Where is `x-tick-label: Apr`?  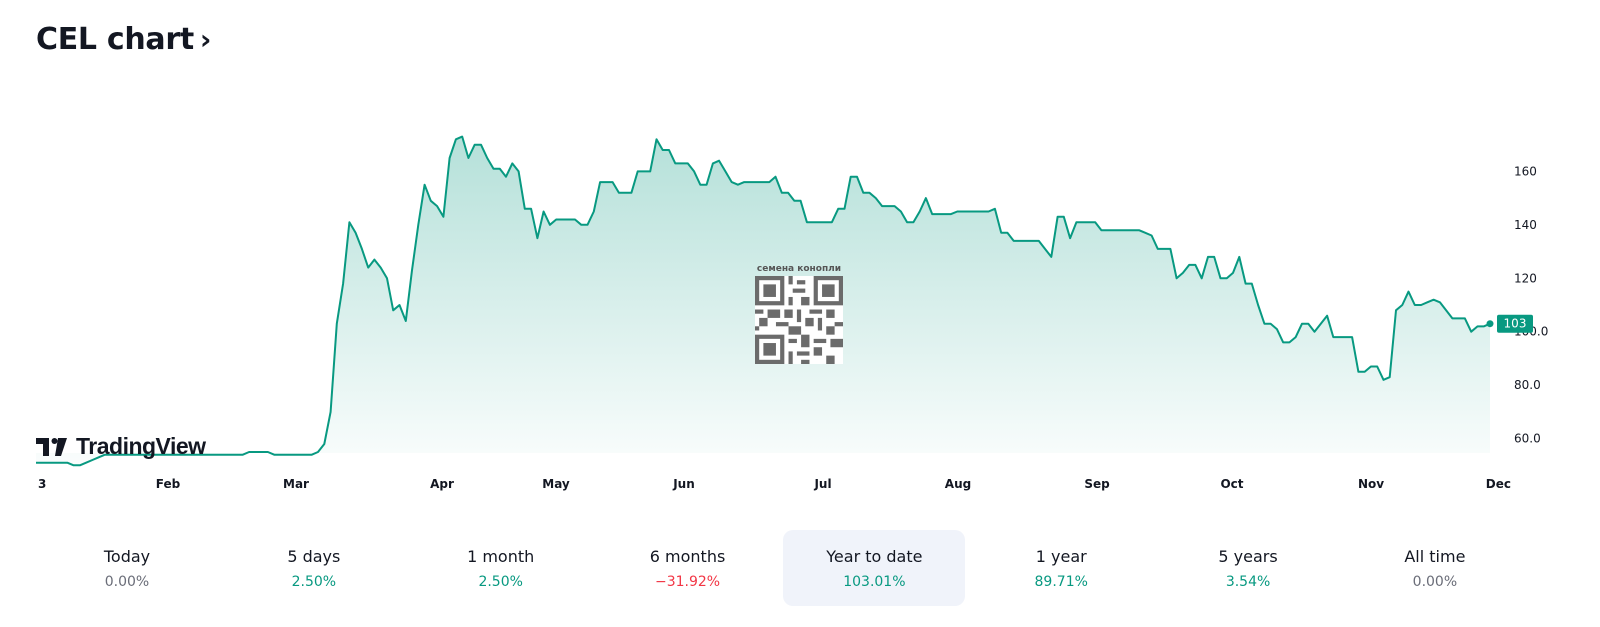 x-tick-label: Apr is located at coordinates (442, 484).